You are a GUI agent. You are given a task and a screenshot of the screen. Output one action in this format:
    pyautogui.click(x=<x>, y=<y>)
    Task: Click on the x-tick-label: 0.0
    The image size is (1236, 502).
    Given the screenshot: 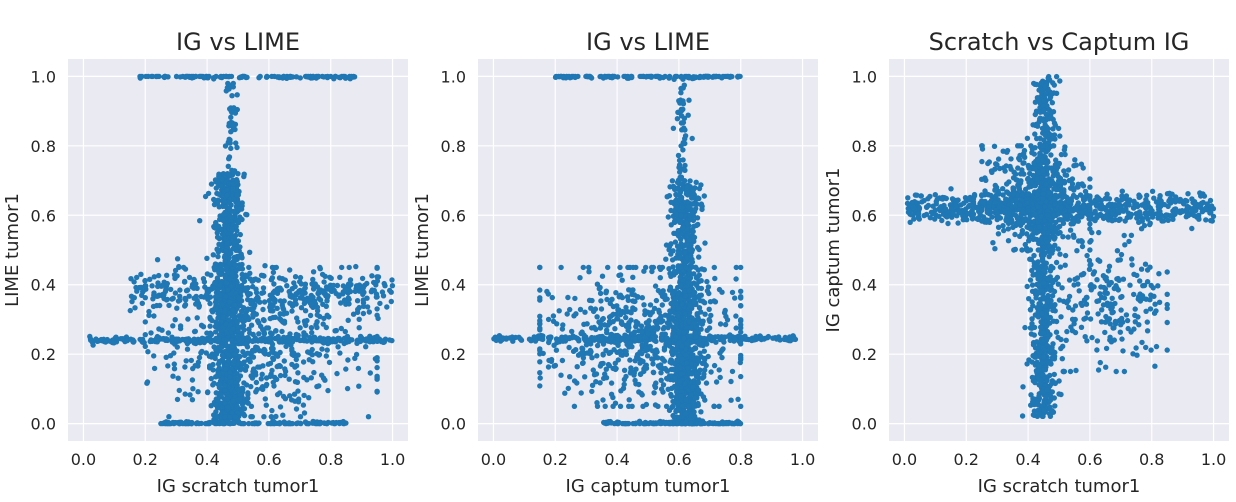 What is the action you would take?
    pyautogui.click(x=904, y=459)
    